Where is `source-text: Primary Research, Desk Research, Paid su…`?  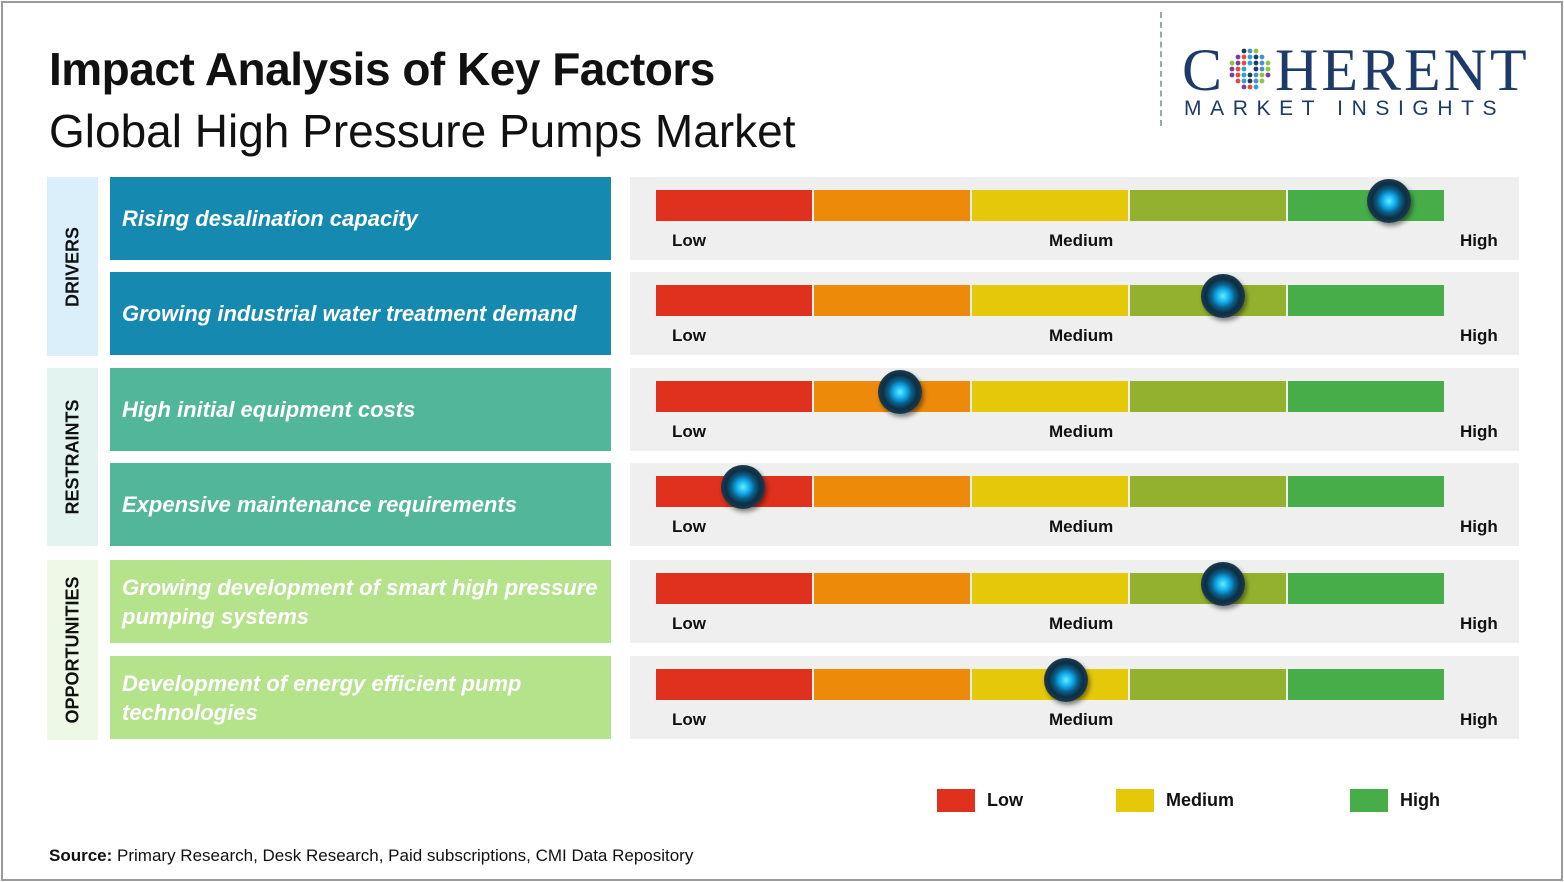
source-text: Primary Research, Desk Research, Paid su… is located at coordinates (405, 855).